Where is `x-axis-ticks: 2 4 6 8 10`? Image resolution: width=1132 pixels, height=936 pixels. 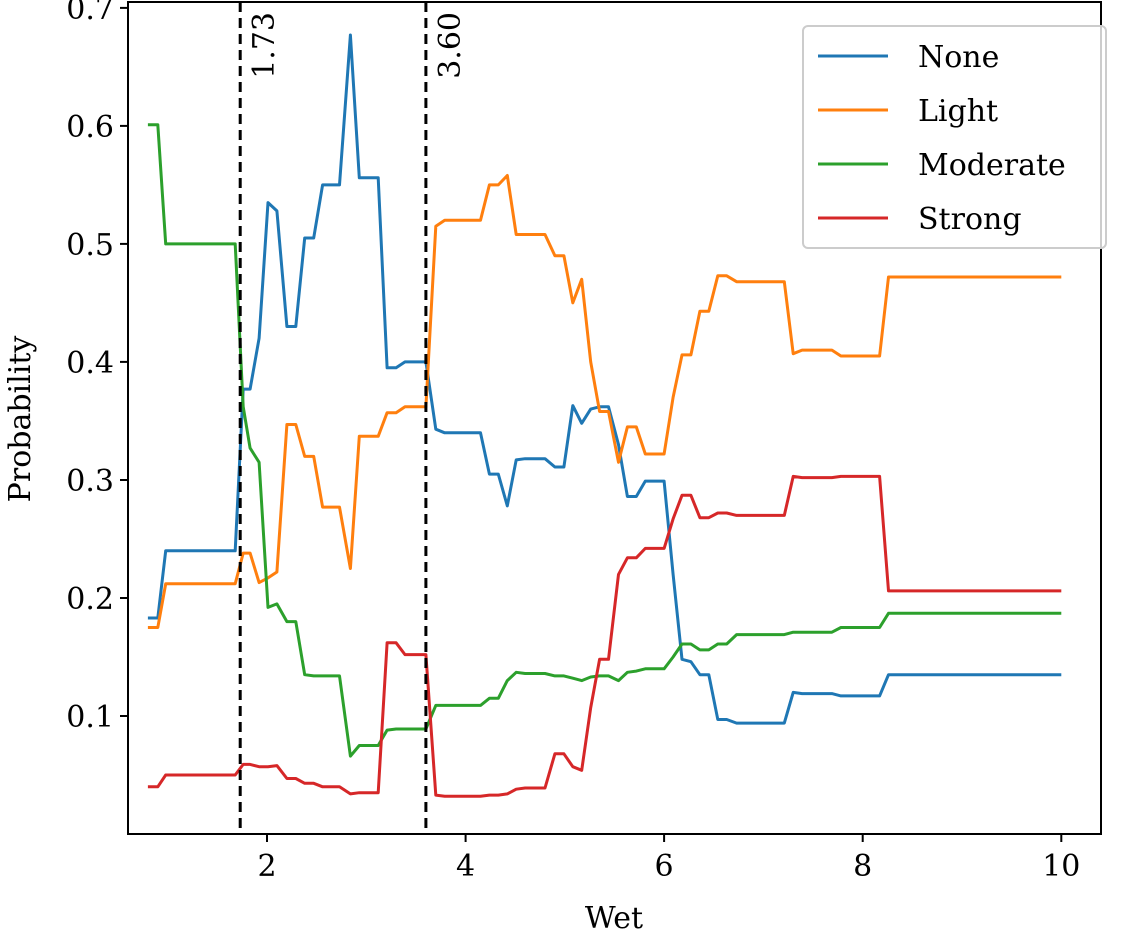 x-axis-ticks: 2 4 6 8 10 is located at coordinates (668, 859).